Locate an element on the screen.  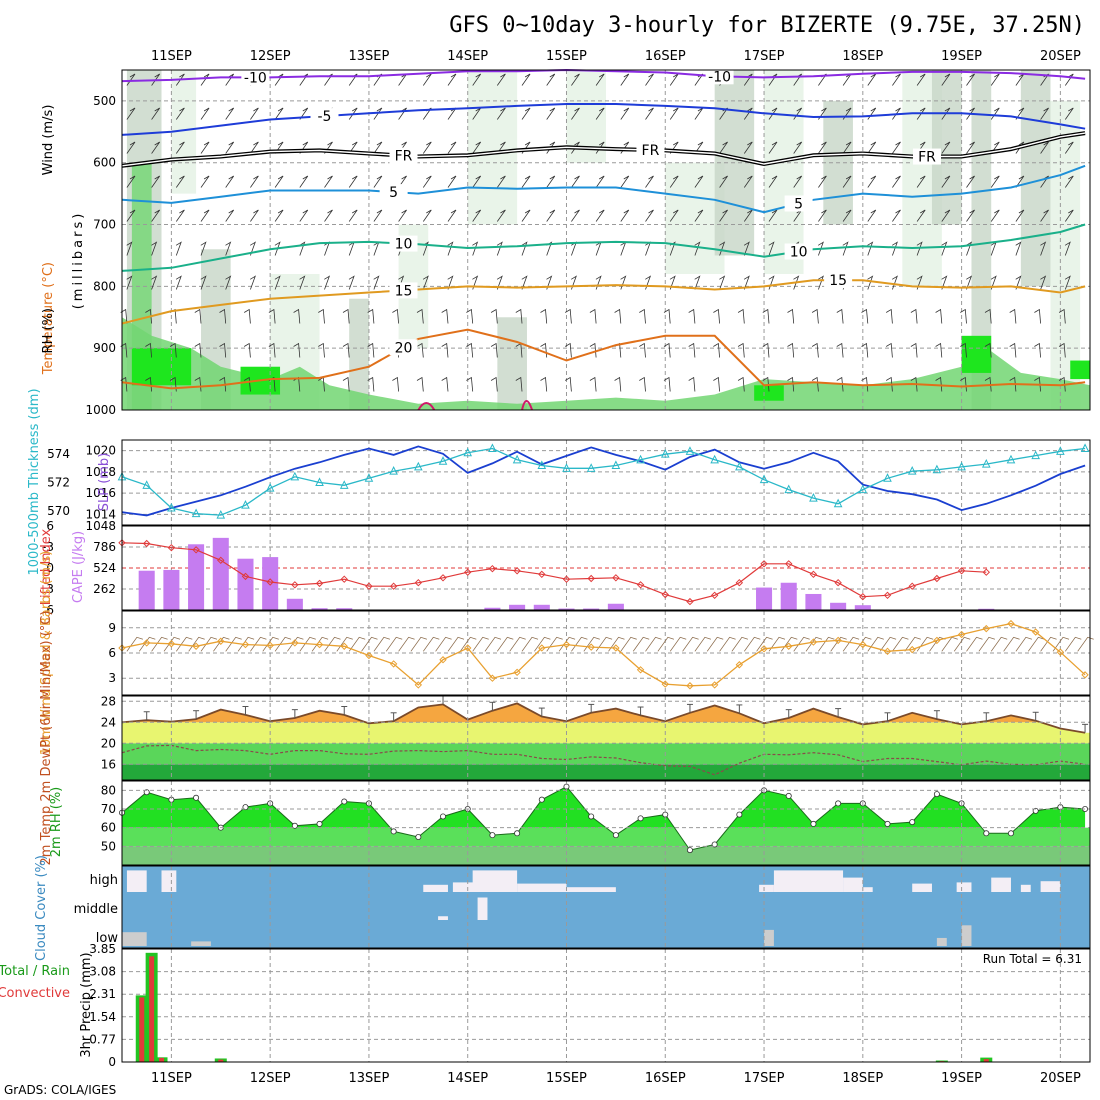
precip-tick-label: 0.77 is located at coordinates (102, 1039).